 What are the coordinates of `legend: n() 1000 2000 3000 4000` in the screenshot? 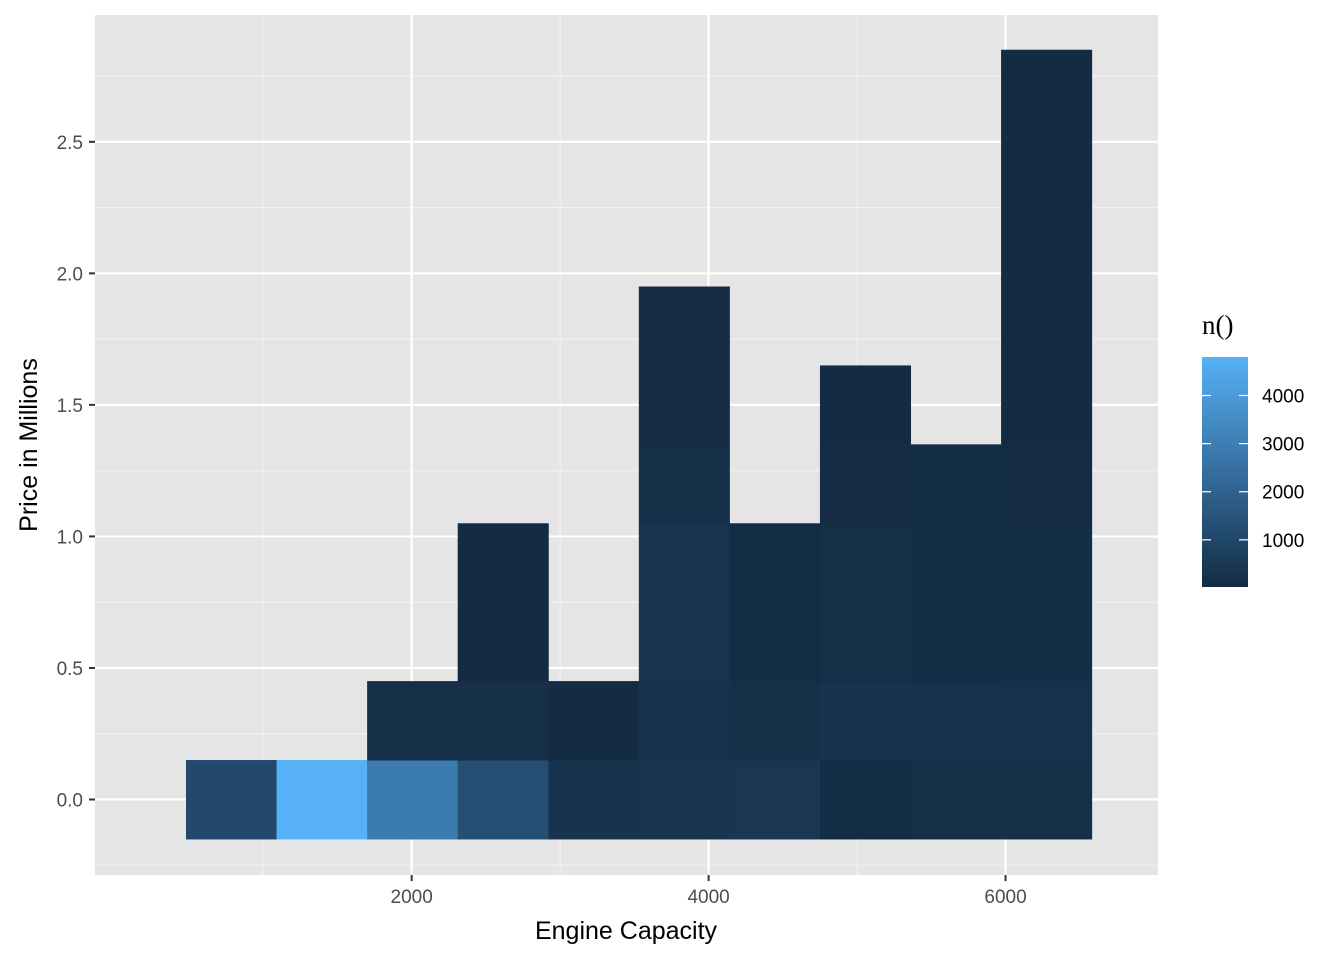 It's located at (1253, 448).